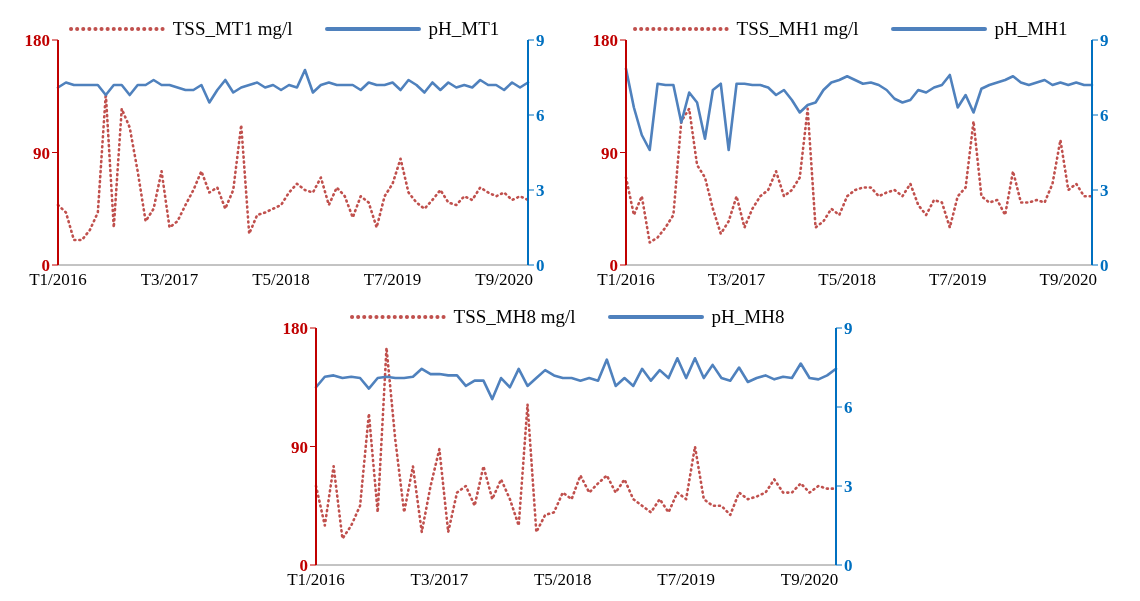 Image resolution: width=1140 pixels, height=601 pixels. Describe the element at coordinates (514, 317) in the screenshot. I see `legend-label: TSS_MH8 mg/l` at that location.